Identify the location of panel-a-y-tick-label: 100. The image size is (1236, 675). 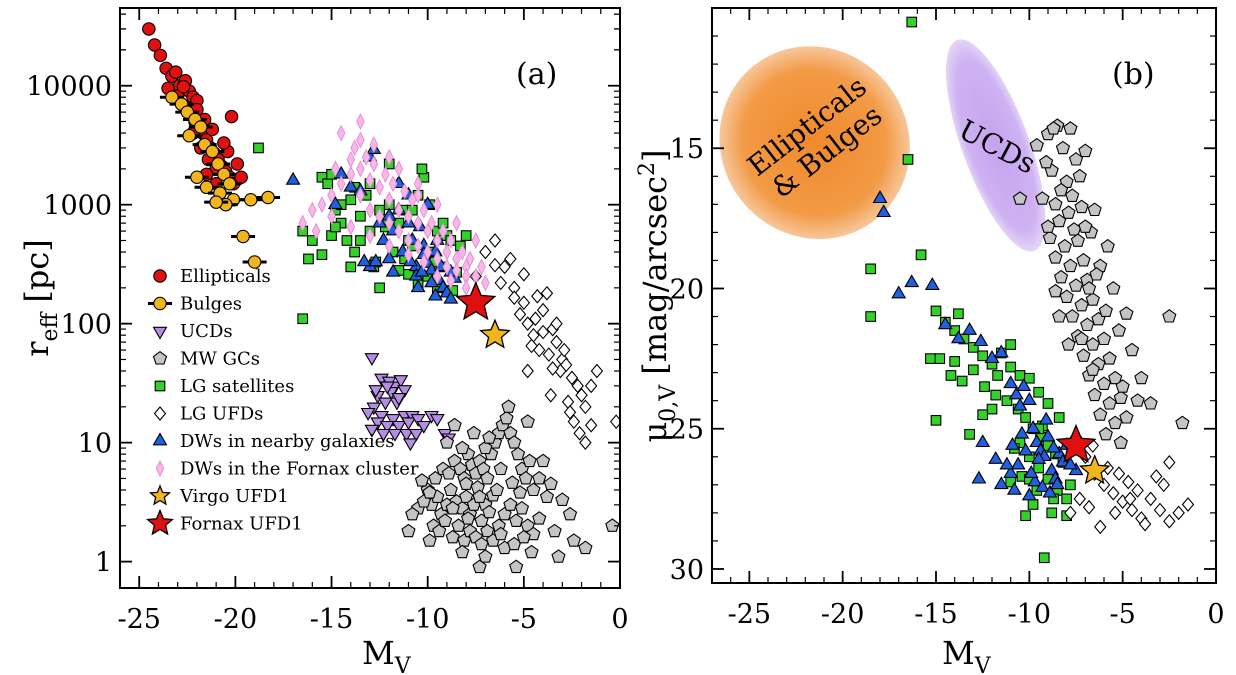
(86, 325).